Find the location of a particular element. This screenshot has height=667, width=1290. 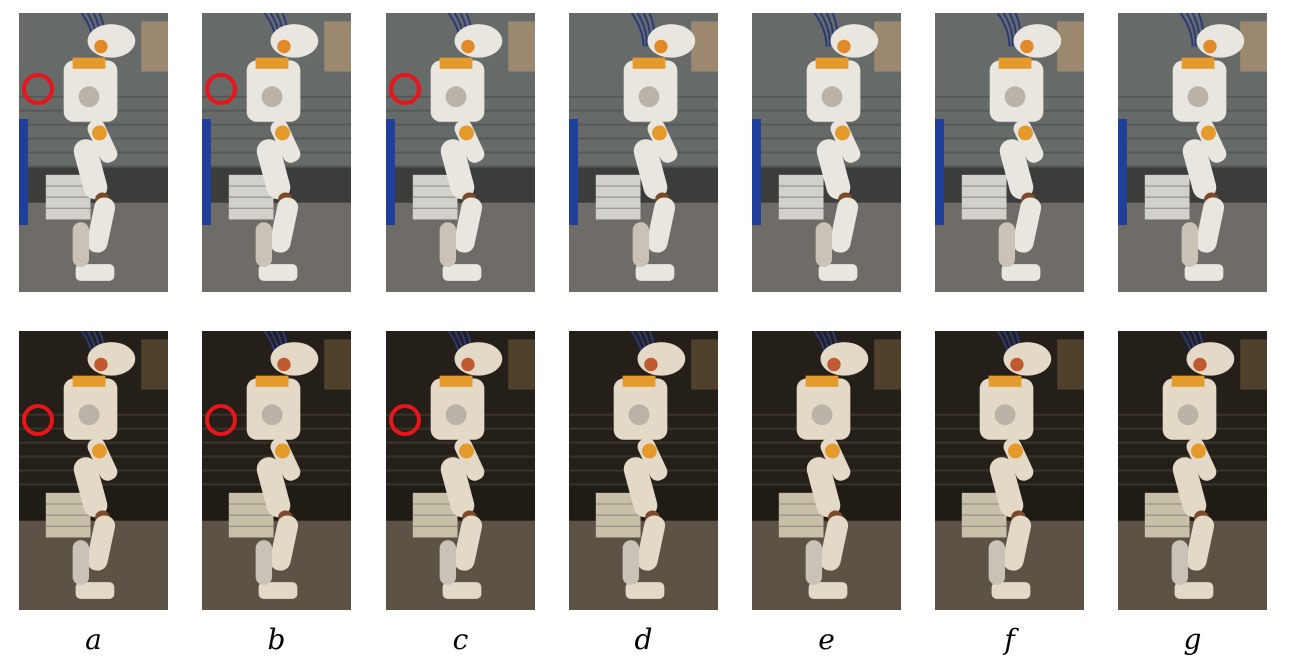

photo-row1-c is located at coordinates (460, 152).